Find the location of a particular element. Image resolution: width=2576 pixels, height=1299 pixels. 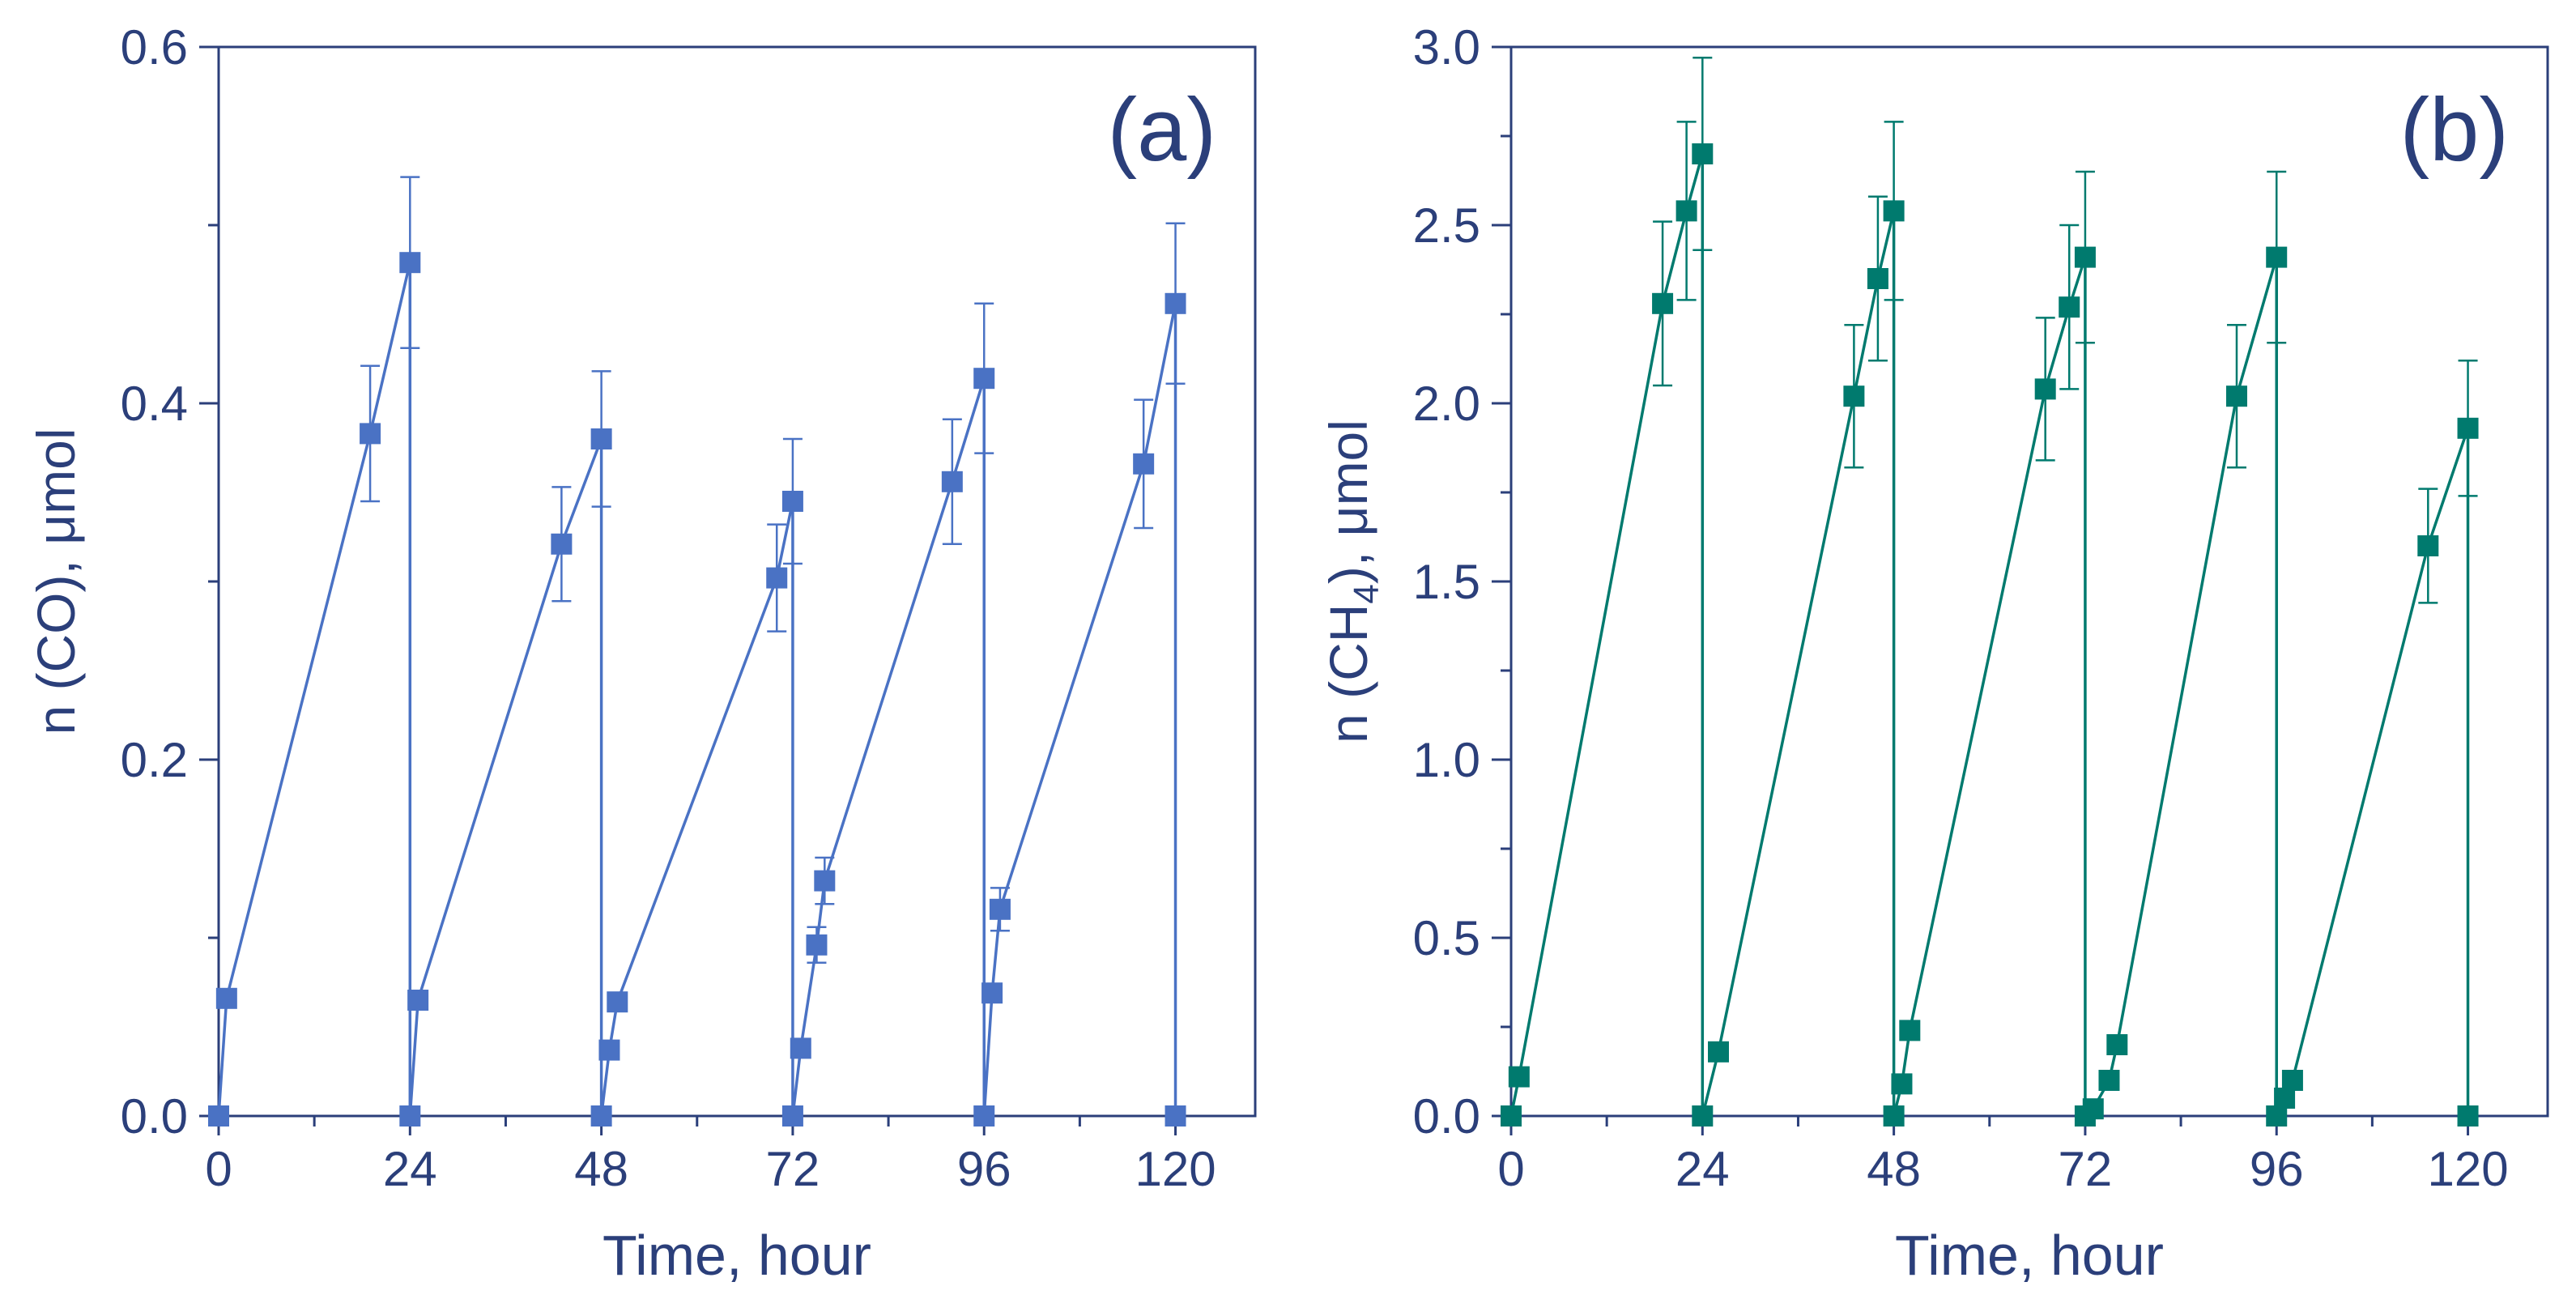

y-label-unit: mol is located at coordinates (1348, 463).